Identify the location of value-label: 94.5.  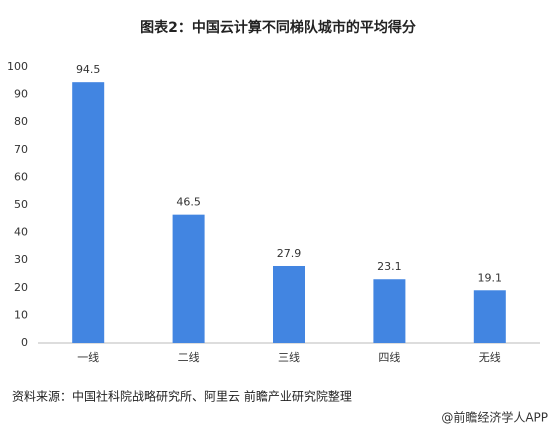
(88, 69).